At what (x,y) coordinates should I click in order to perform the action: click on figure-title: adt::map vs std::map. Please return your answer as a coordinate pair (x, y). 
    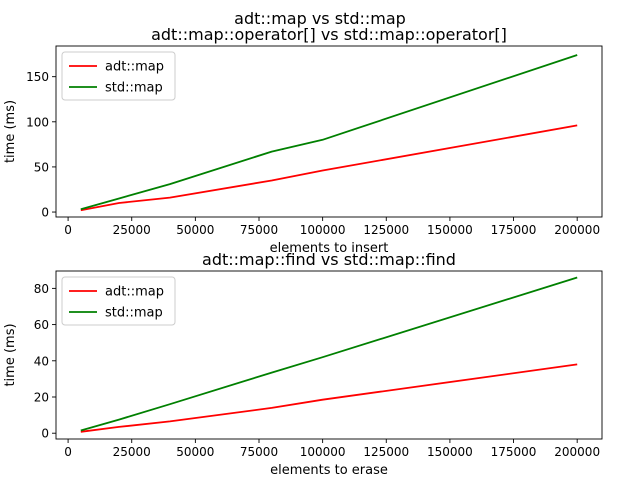
    Looking at the image, I should click on (320, 18).